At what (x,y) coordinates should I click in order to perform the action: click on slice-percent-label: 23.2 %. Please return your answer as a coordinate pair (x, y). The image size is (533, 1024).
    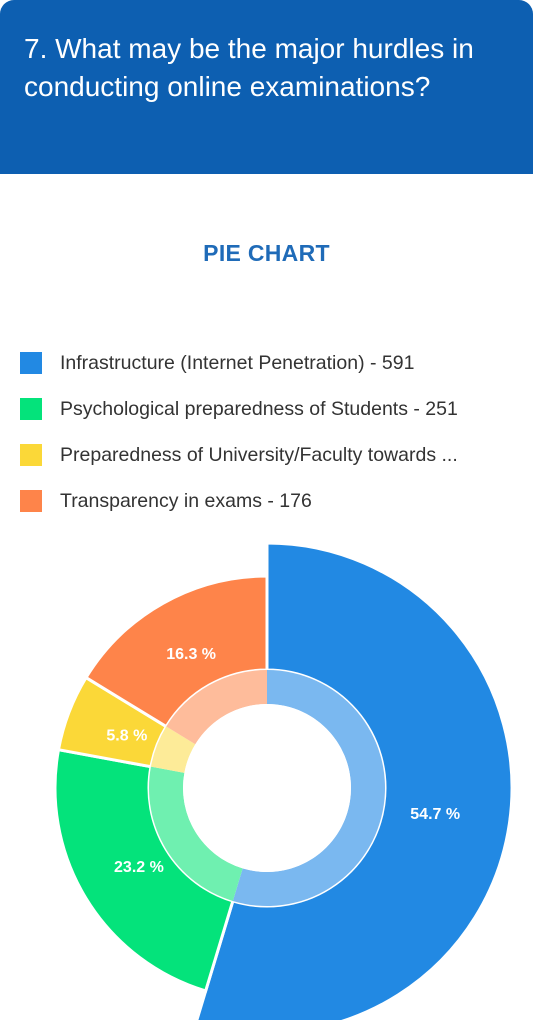
    Looking at the image, I should click on (139, 867).